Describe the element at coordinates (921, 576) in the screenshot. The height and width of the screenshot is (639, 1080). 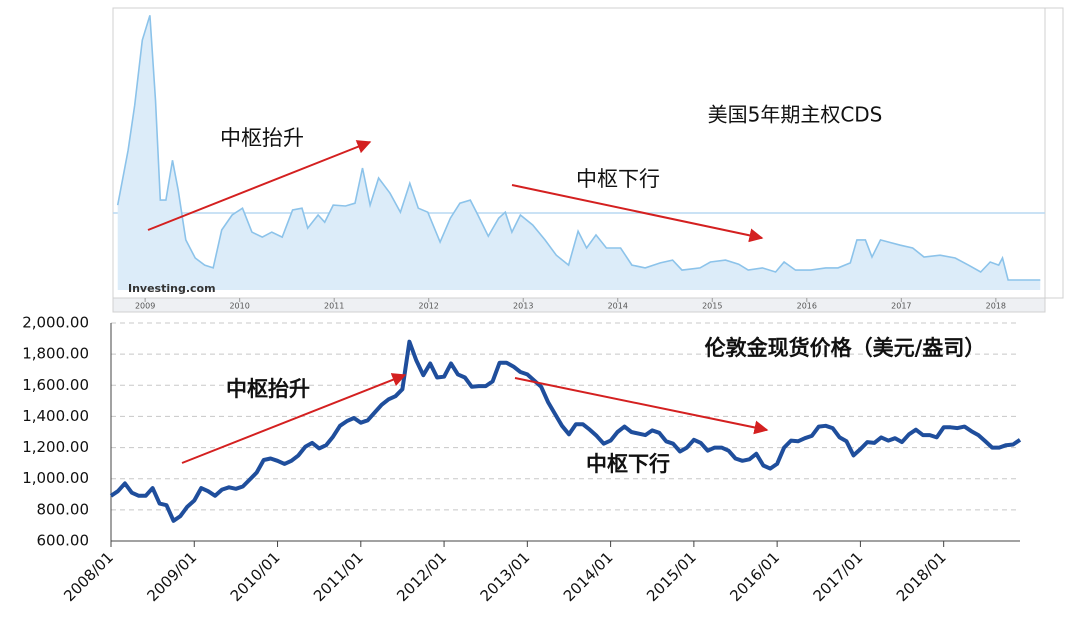
I see `x-tick-label: 2018/01` at that location.